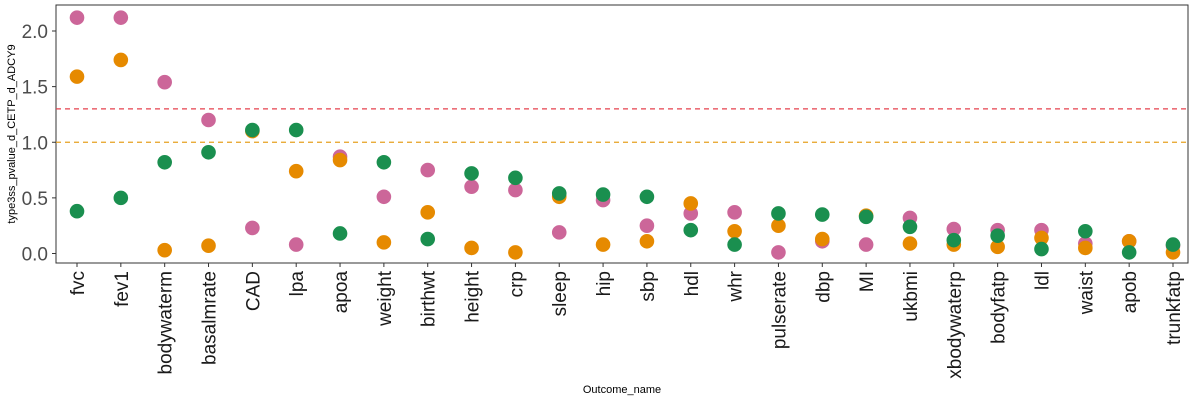 This screenshot has height=400, width=1200. Describe the element at coordinates (473, 296) in the screenshot. I see `x-tick-label: height` at that location.